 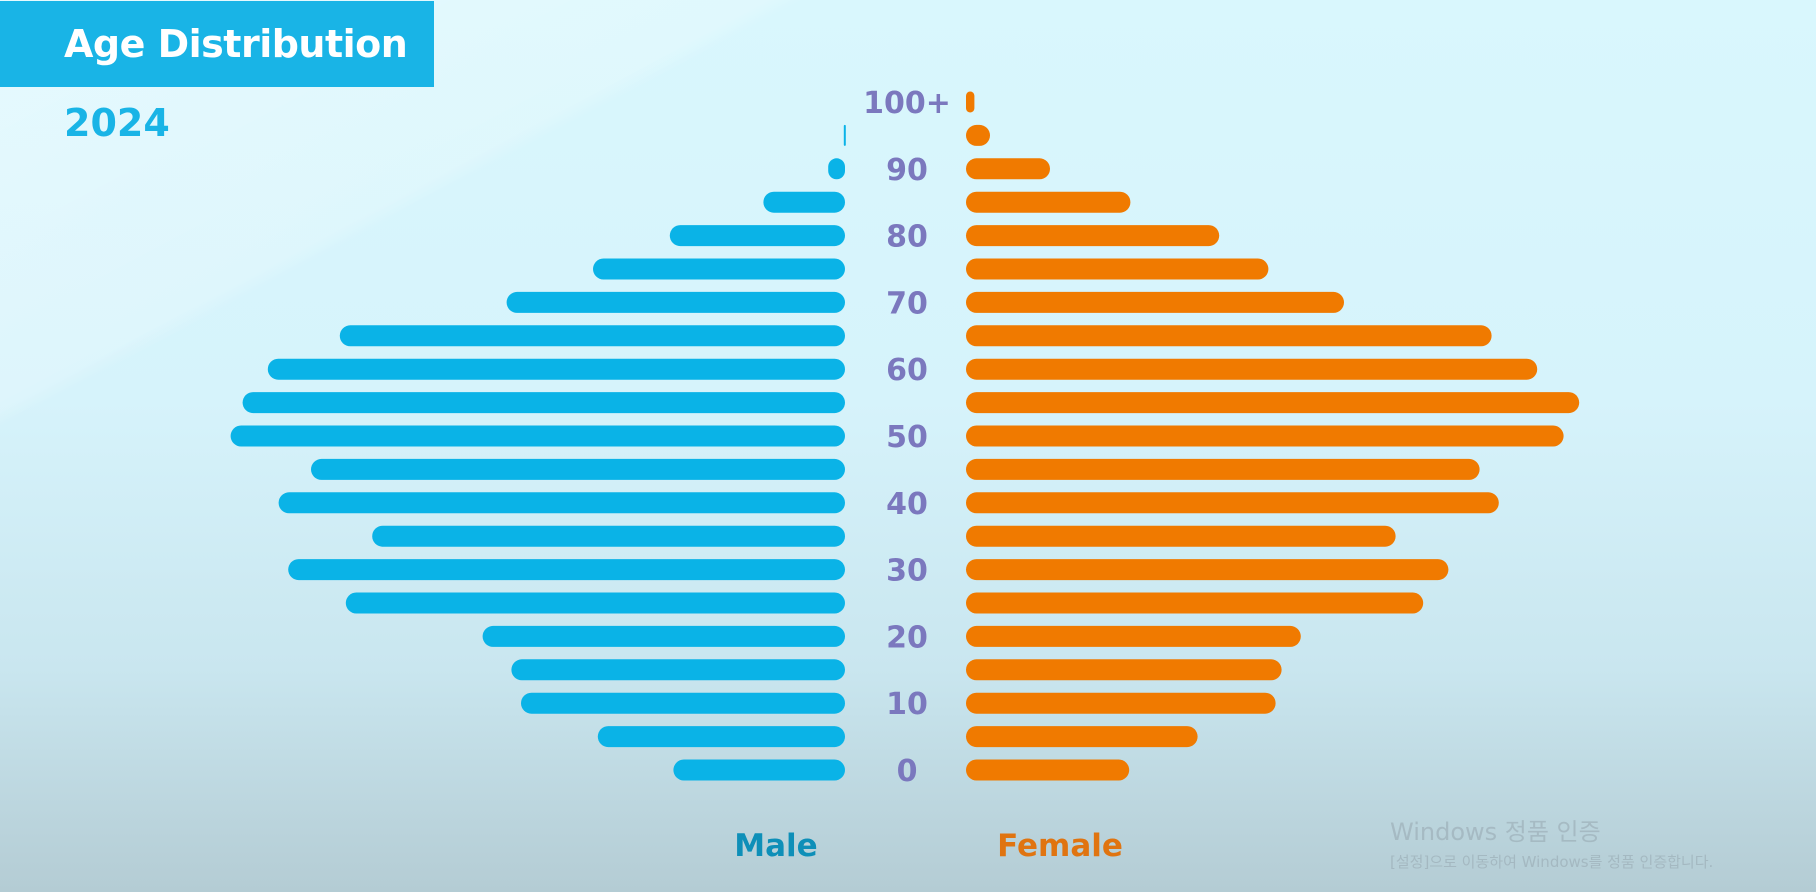 What do you see at coordinates (907, 571) in the screenshot?
I see `age-tick-30: 30` at bounding box center [907, 571].